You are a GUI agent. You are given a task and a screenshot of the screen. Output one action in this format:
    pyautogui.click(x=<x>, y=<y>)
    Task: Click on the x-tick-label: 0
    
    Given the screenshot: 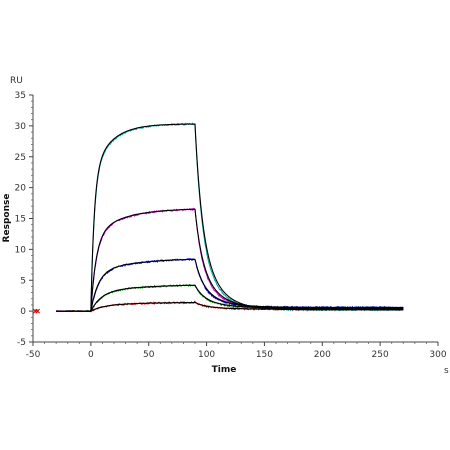 What is the action you would take?
    pyautogui.click(x=91, y=355)
    